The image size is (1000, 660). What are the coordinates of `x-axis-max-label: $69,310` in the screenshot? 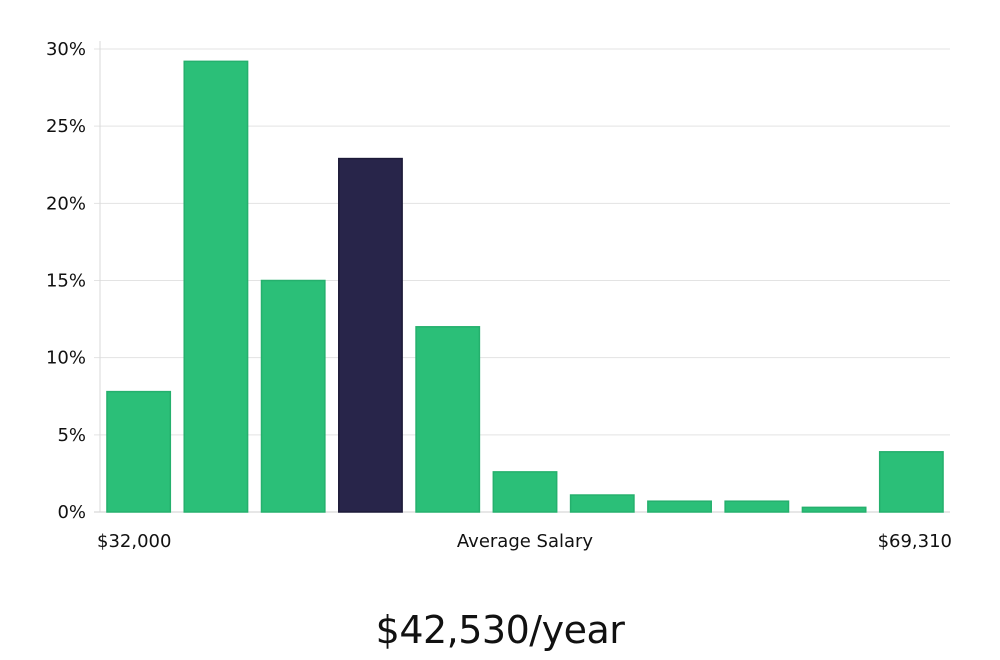 It's located at (915, 541).